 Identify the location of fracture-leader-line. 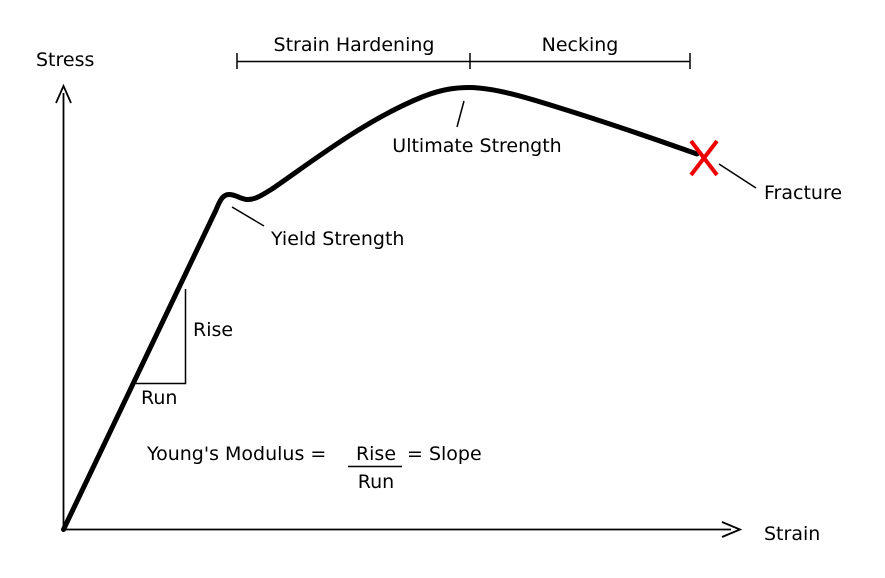
(737, 176).